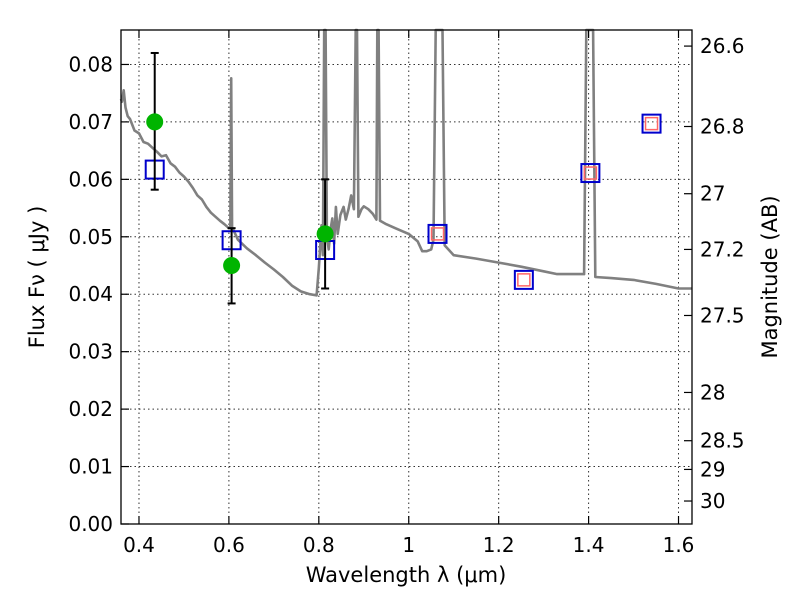 The width and height of the screenshot is (800, 600). Describe the element at coordinates (90, 524) in the screenshot. I see `y-tick-label: 0.00` at that location.